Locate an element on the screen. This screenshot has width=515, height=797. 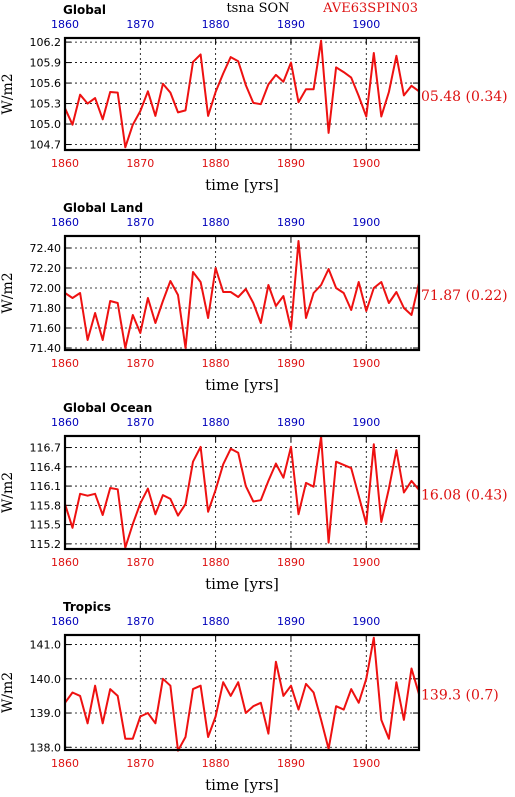
stat-label: 71.87 (0.22) is located at coordinates (464, 296).